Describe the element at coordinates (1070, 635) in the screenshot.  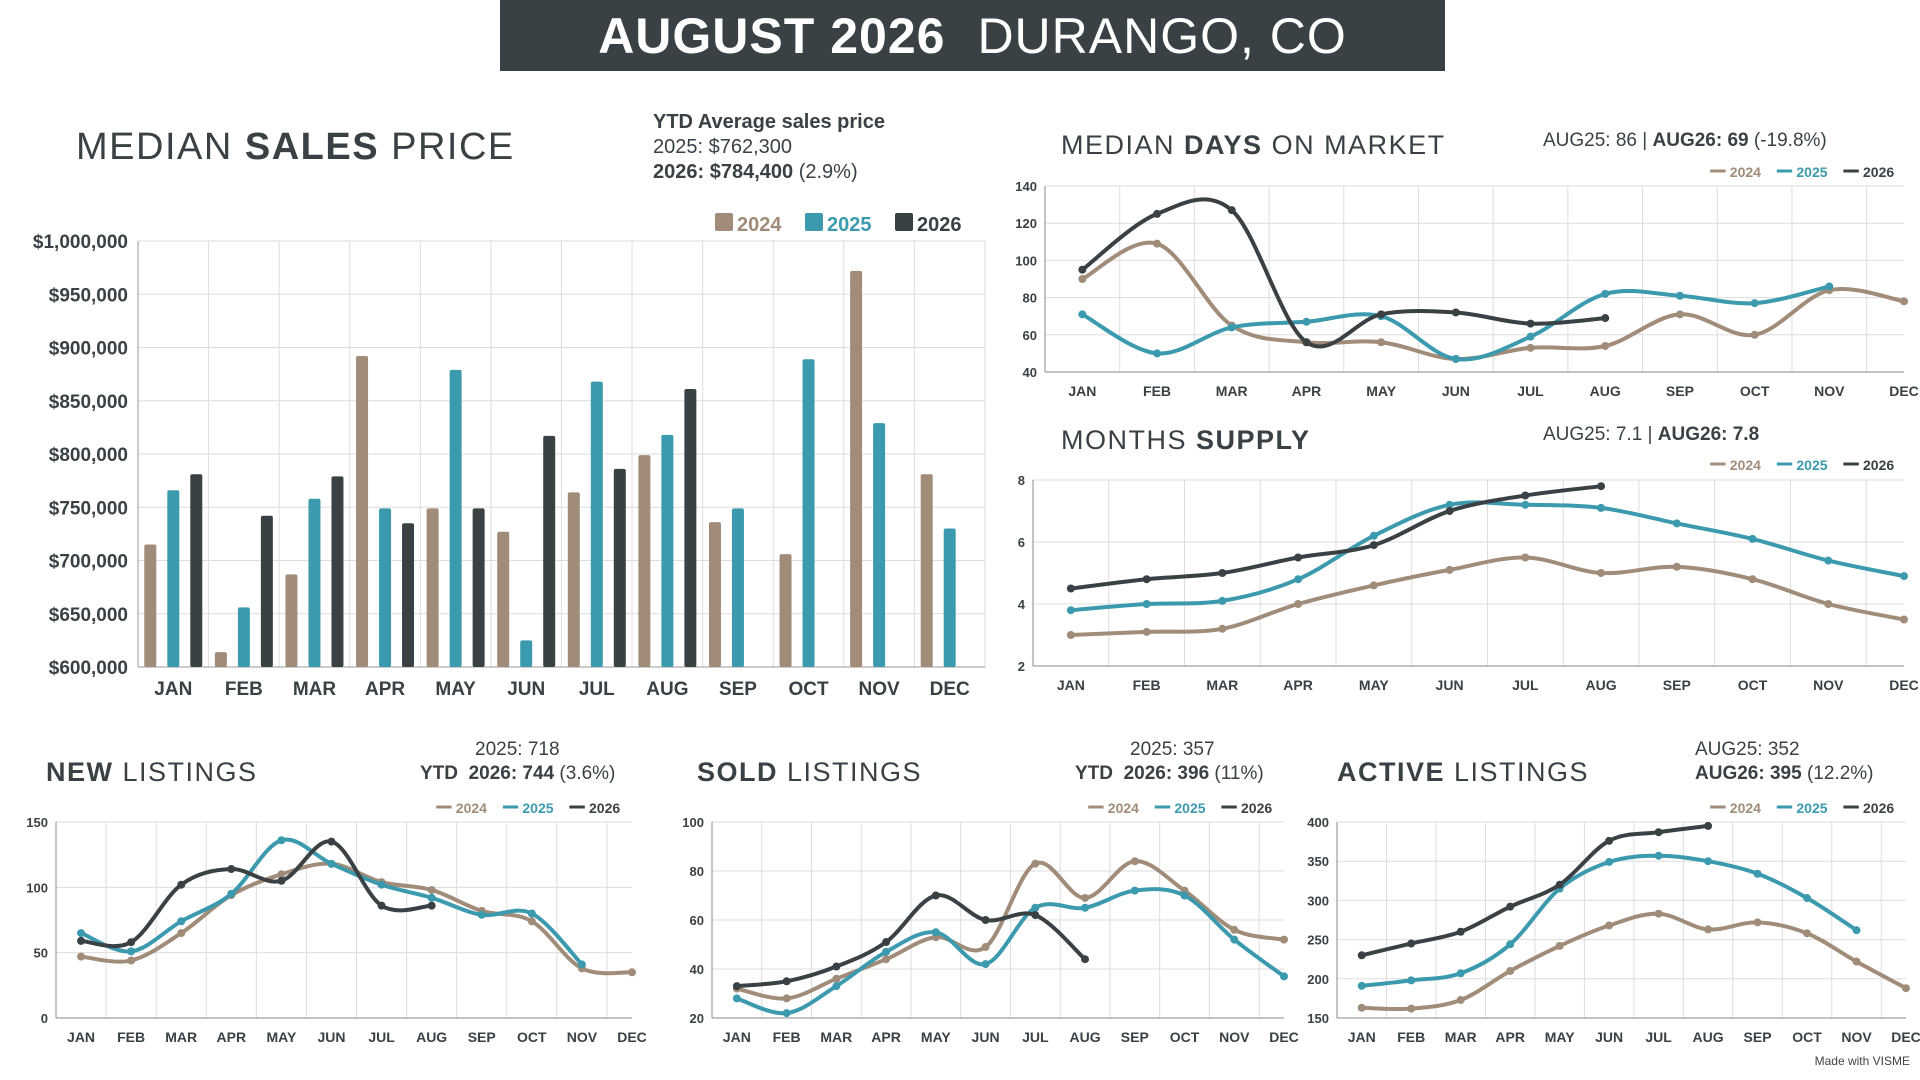
I see `supply-point-2024-JAN` at that location.